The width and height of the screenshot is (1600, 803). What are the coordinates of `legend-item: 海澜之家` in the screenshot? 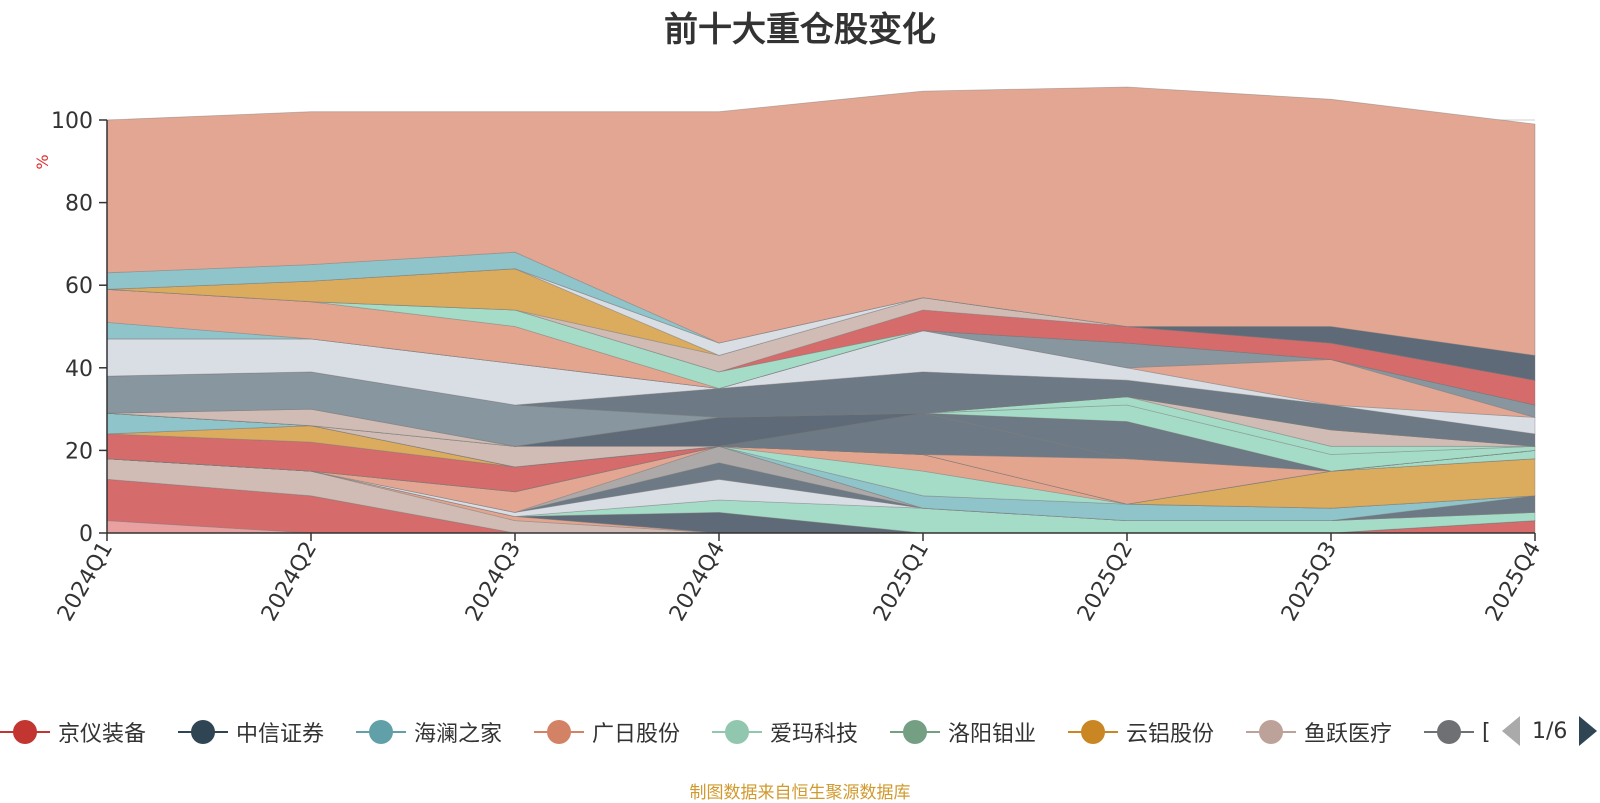 It's located at (429, 732).